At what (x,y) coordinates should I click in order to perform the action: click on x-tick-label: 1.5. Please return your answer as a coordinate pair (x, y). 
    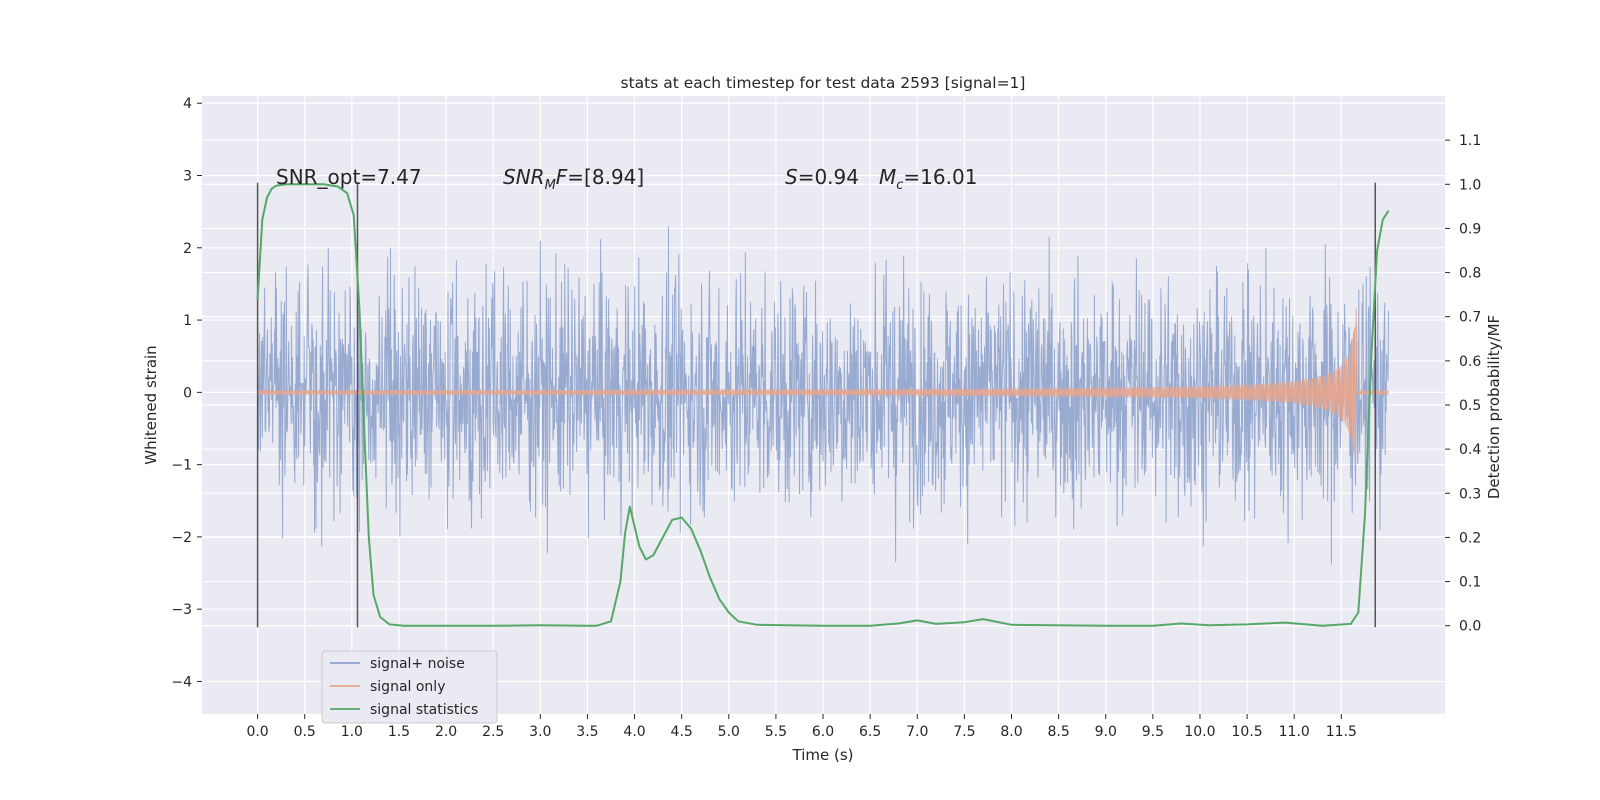
    Looking at the image, I should click on (399, 732).